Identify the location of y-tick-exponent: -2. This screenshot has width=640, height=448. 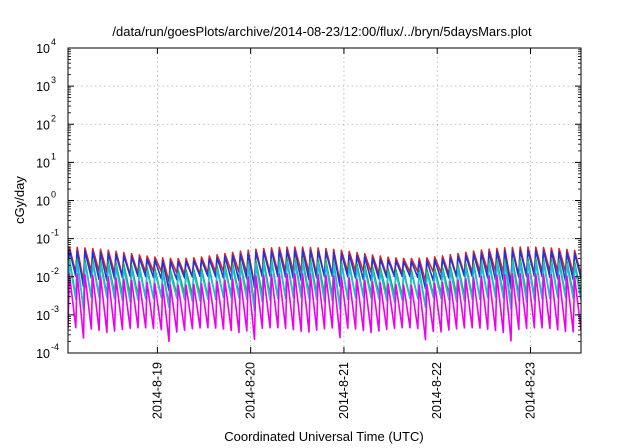
(55, 271).